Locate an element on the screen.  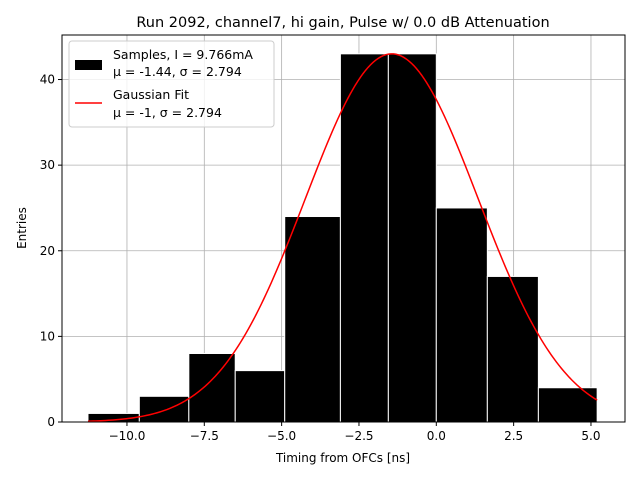
y-axis-title: Entries is located at coordinates (22, 228).